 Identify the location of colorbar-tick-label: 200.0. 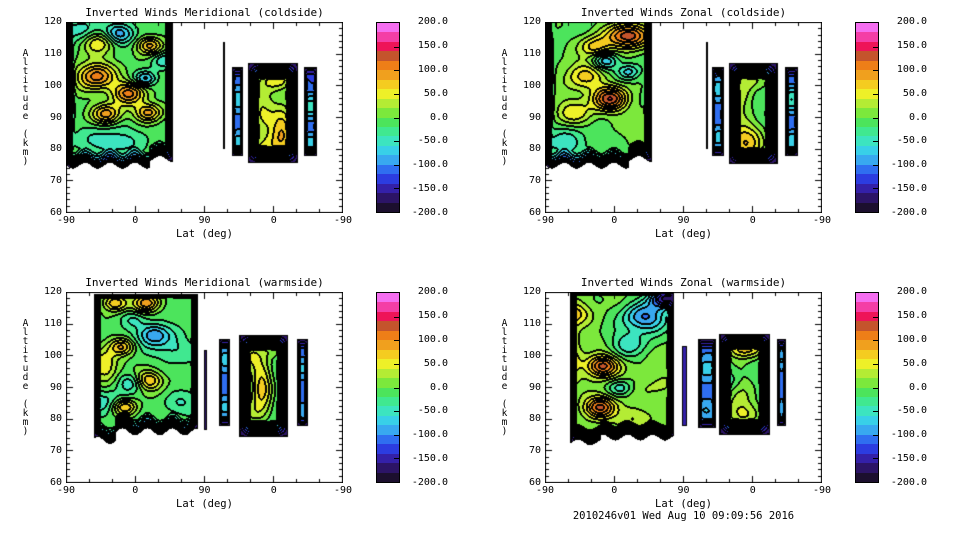
(911, 291).